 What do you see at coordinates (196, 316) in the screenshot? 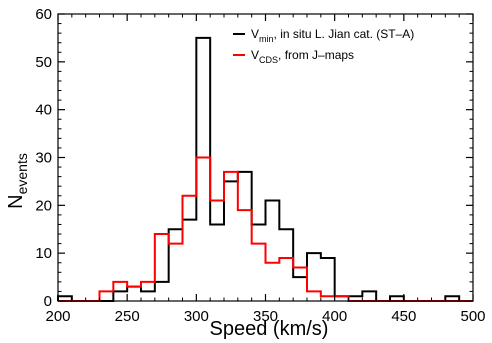
I see `x-tick-label: 300` at bounding box center [196, 316].